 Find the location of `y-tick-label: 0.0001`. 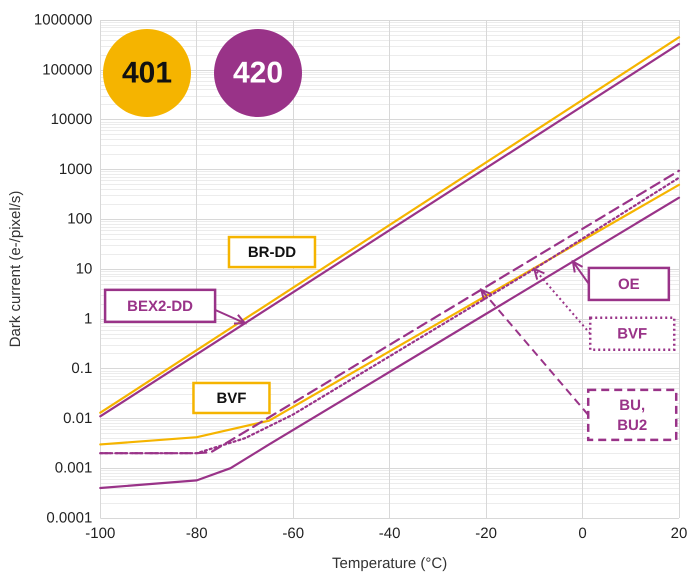

y-tick-label: 0.0001 is located at coordinates (69, 518).